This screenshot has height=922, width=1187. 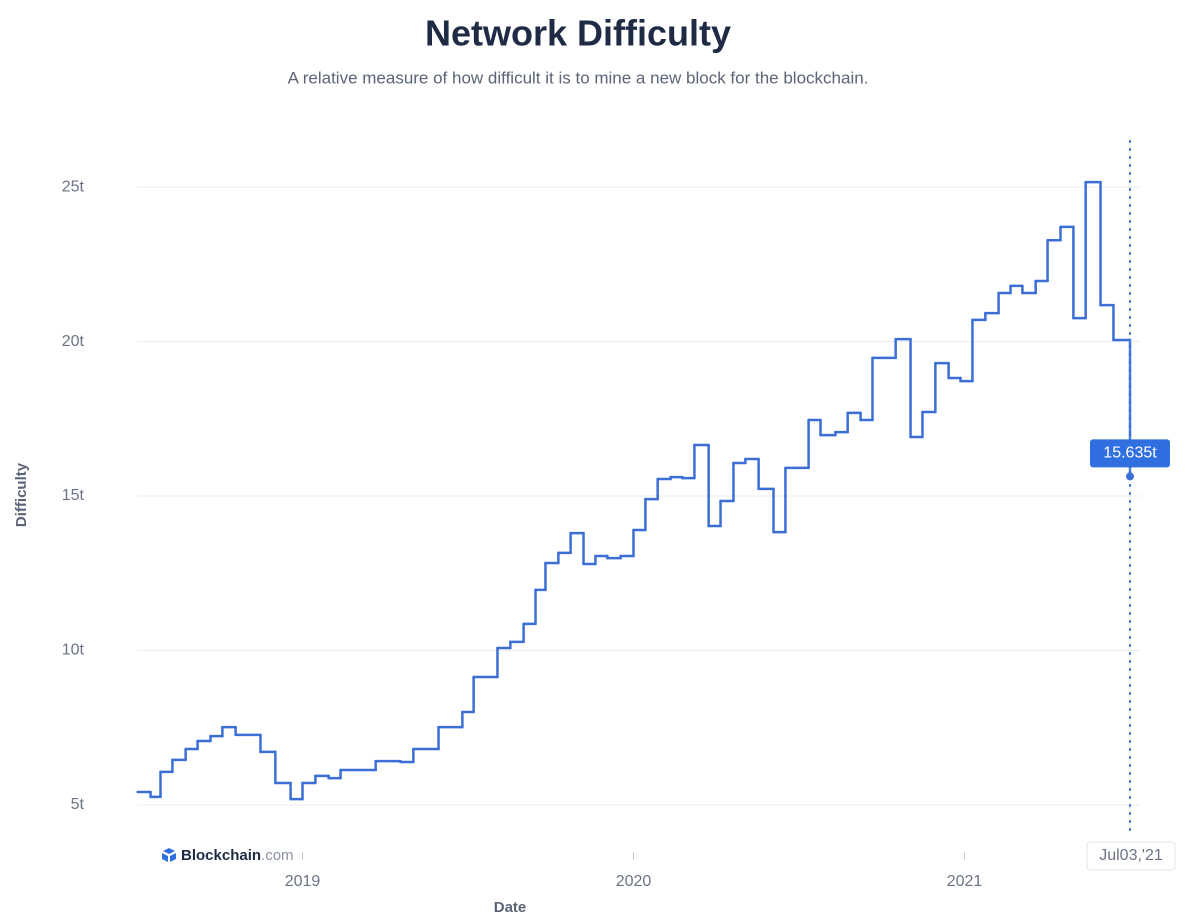 What do you see at coordinates (578, 33) in the screenshot?
I see `chart-title: Network Difficulty` at bounding box center [578, 33].